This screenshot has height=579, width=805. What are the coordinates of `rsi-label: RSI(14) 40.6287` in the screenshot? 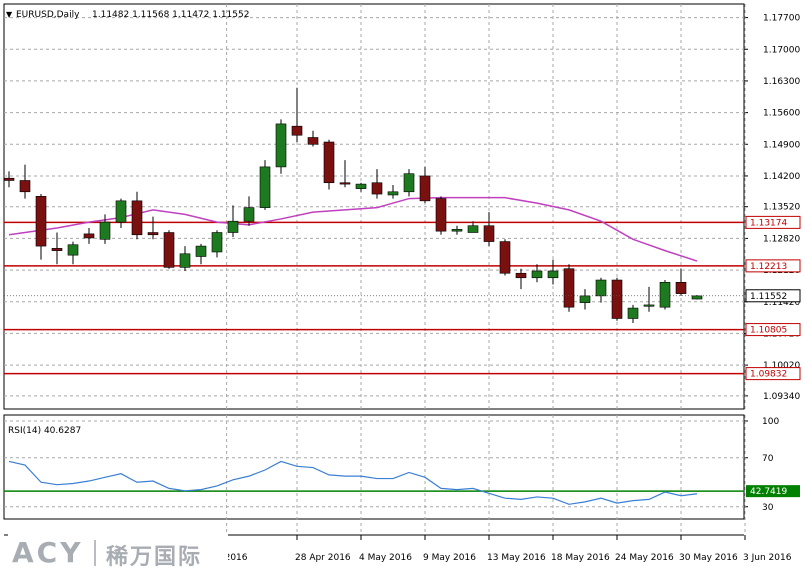 It's located at (44, 431).